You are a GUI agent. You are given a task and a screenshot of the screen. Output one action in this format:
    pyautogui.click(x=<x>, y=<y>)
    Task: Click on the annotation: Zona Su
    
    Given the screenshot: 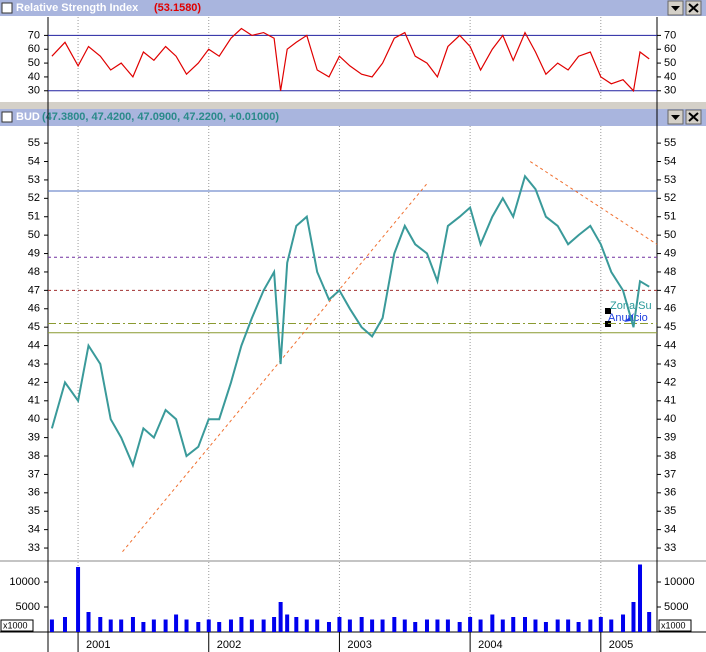 What is the action you would take?
    pyautogui.click(x=631, y=306)
    